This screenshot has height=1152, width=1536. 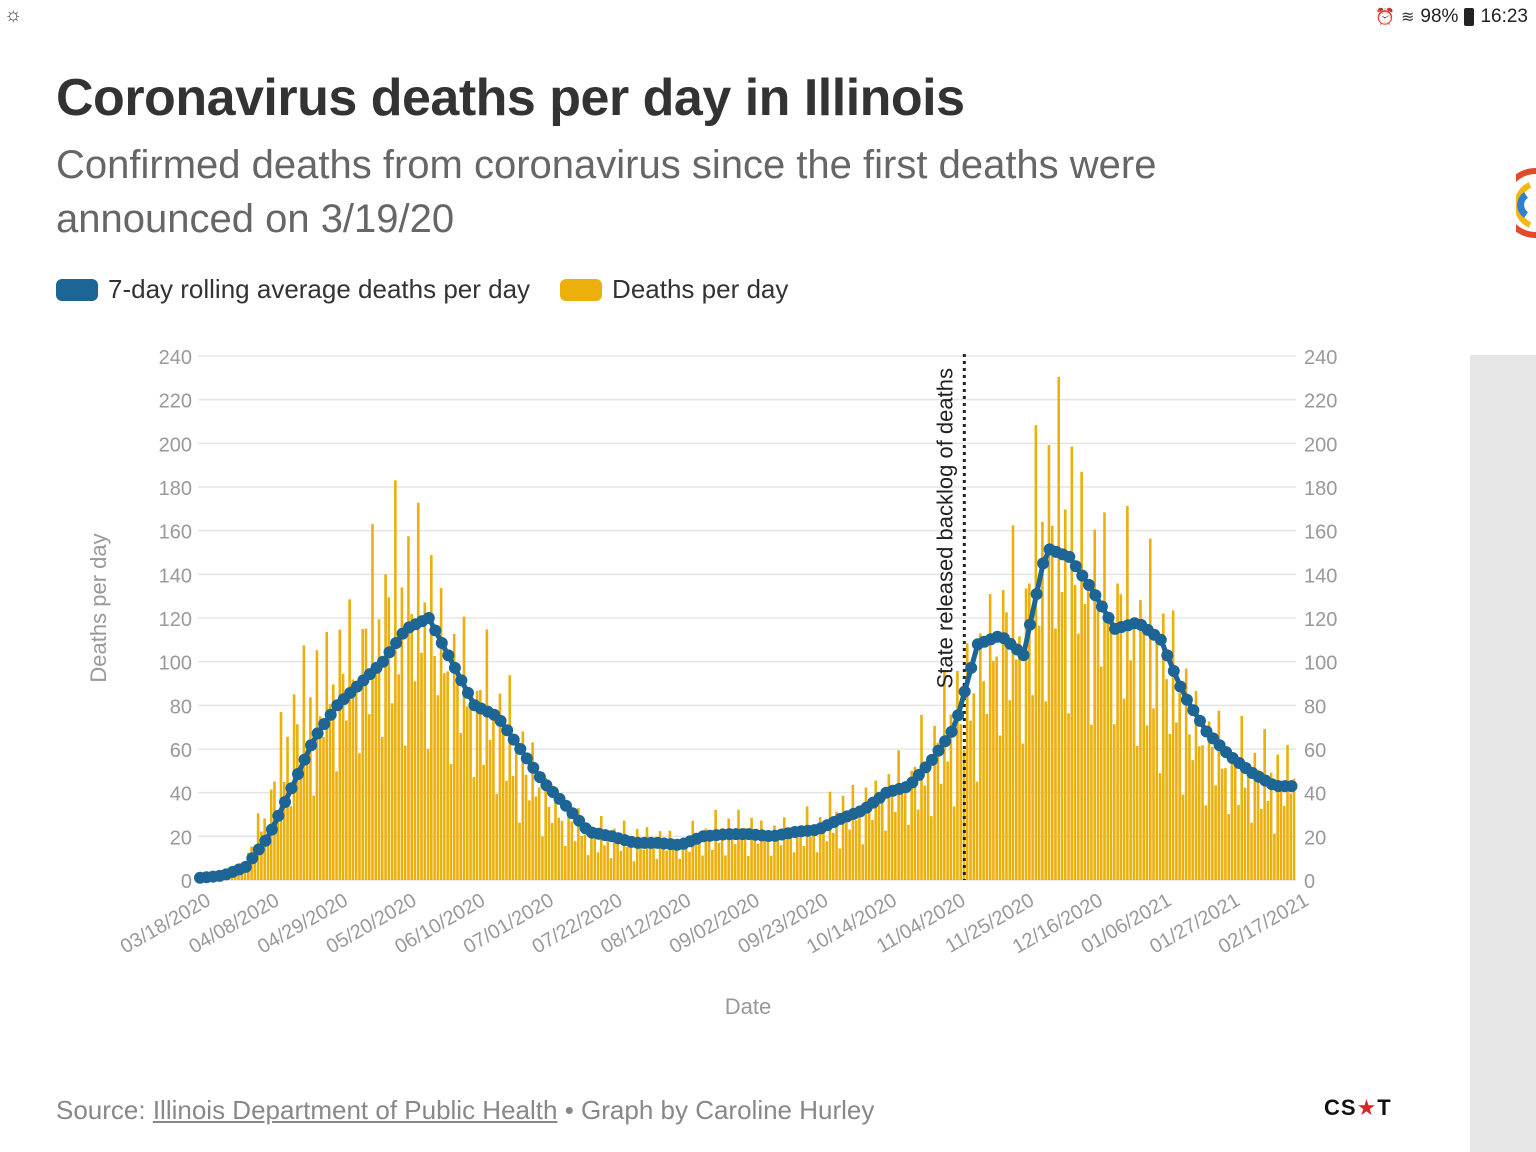 What do you see at coordinates (181, 707) in the screenshot?
I see `y-tick-label-left: 80` at bounding box center [181, 707].